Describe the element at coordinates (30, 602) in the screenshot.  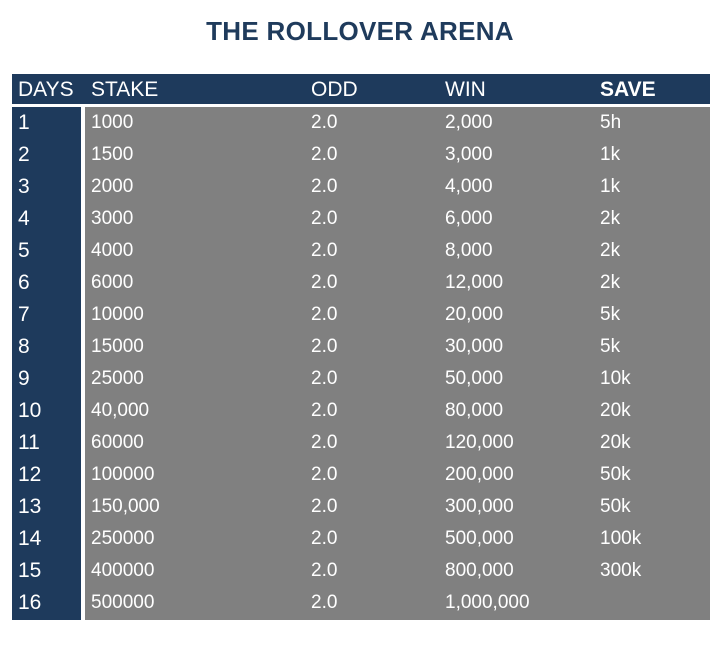
I see `day-cell: 16` at that location.